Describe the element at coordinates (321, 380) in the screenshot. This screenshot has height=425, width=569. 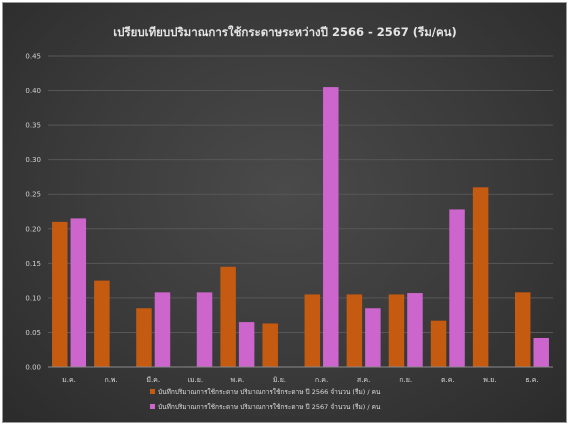
I see `x-category-label: ก.ค.` at that location.